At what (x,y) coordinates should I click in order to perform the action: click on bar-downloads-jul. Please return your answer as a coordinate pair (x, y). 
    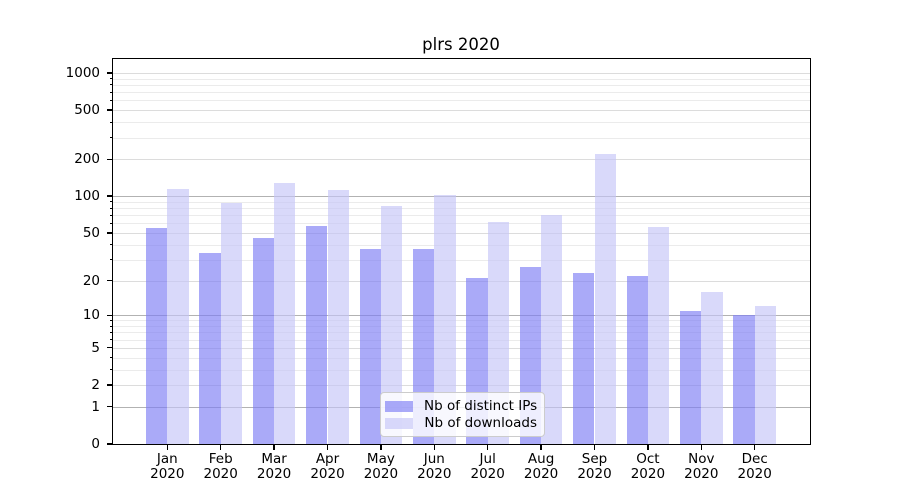
    Looking at the image, I should click on (498, 333).